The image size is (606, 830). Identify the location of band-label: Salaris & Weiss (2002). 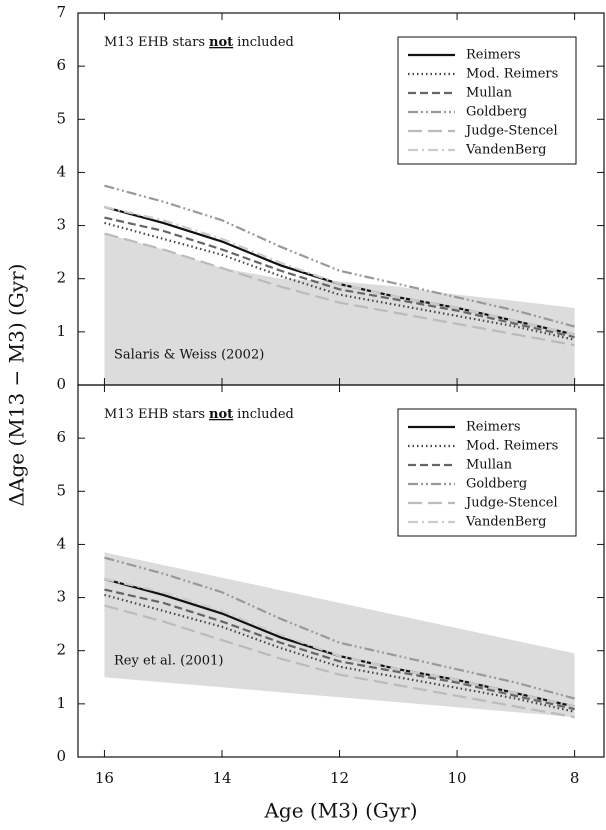
(189, 355).